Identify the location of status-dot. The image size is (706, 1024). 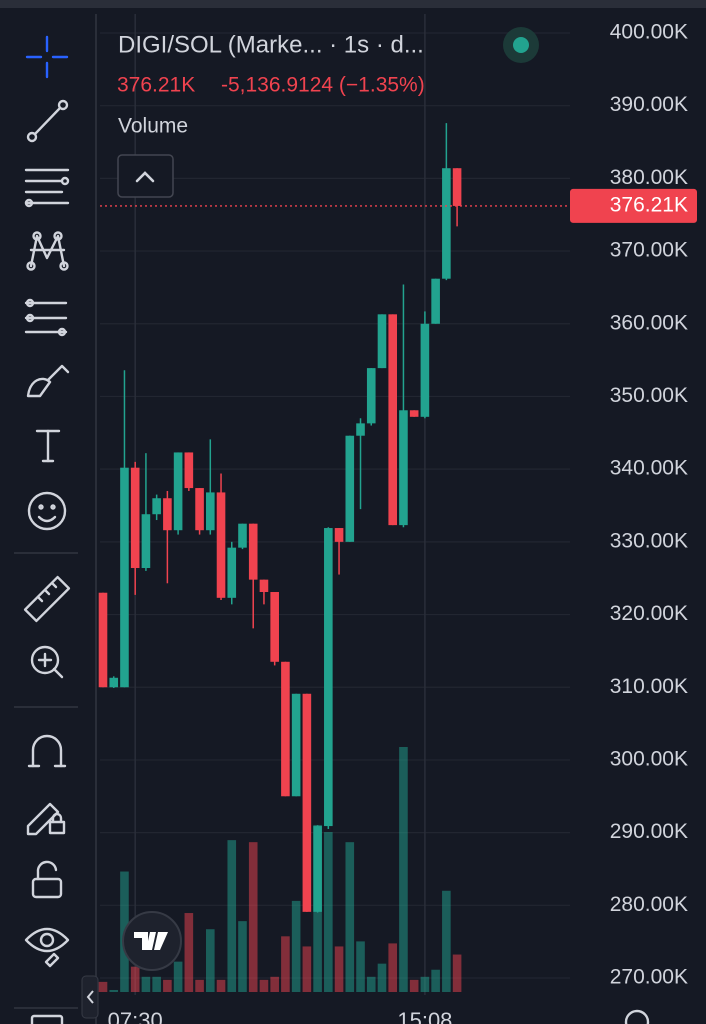
(521, 45).